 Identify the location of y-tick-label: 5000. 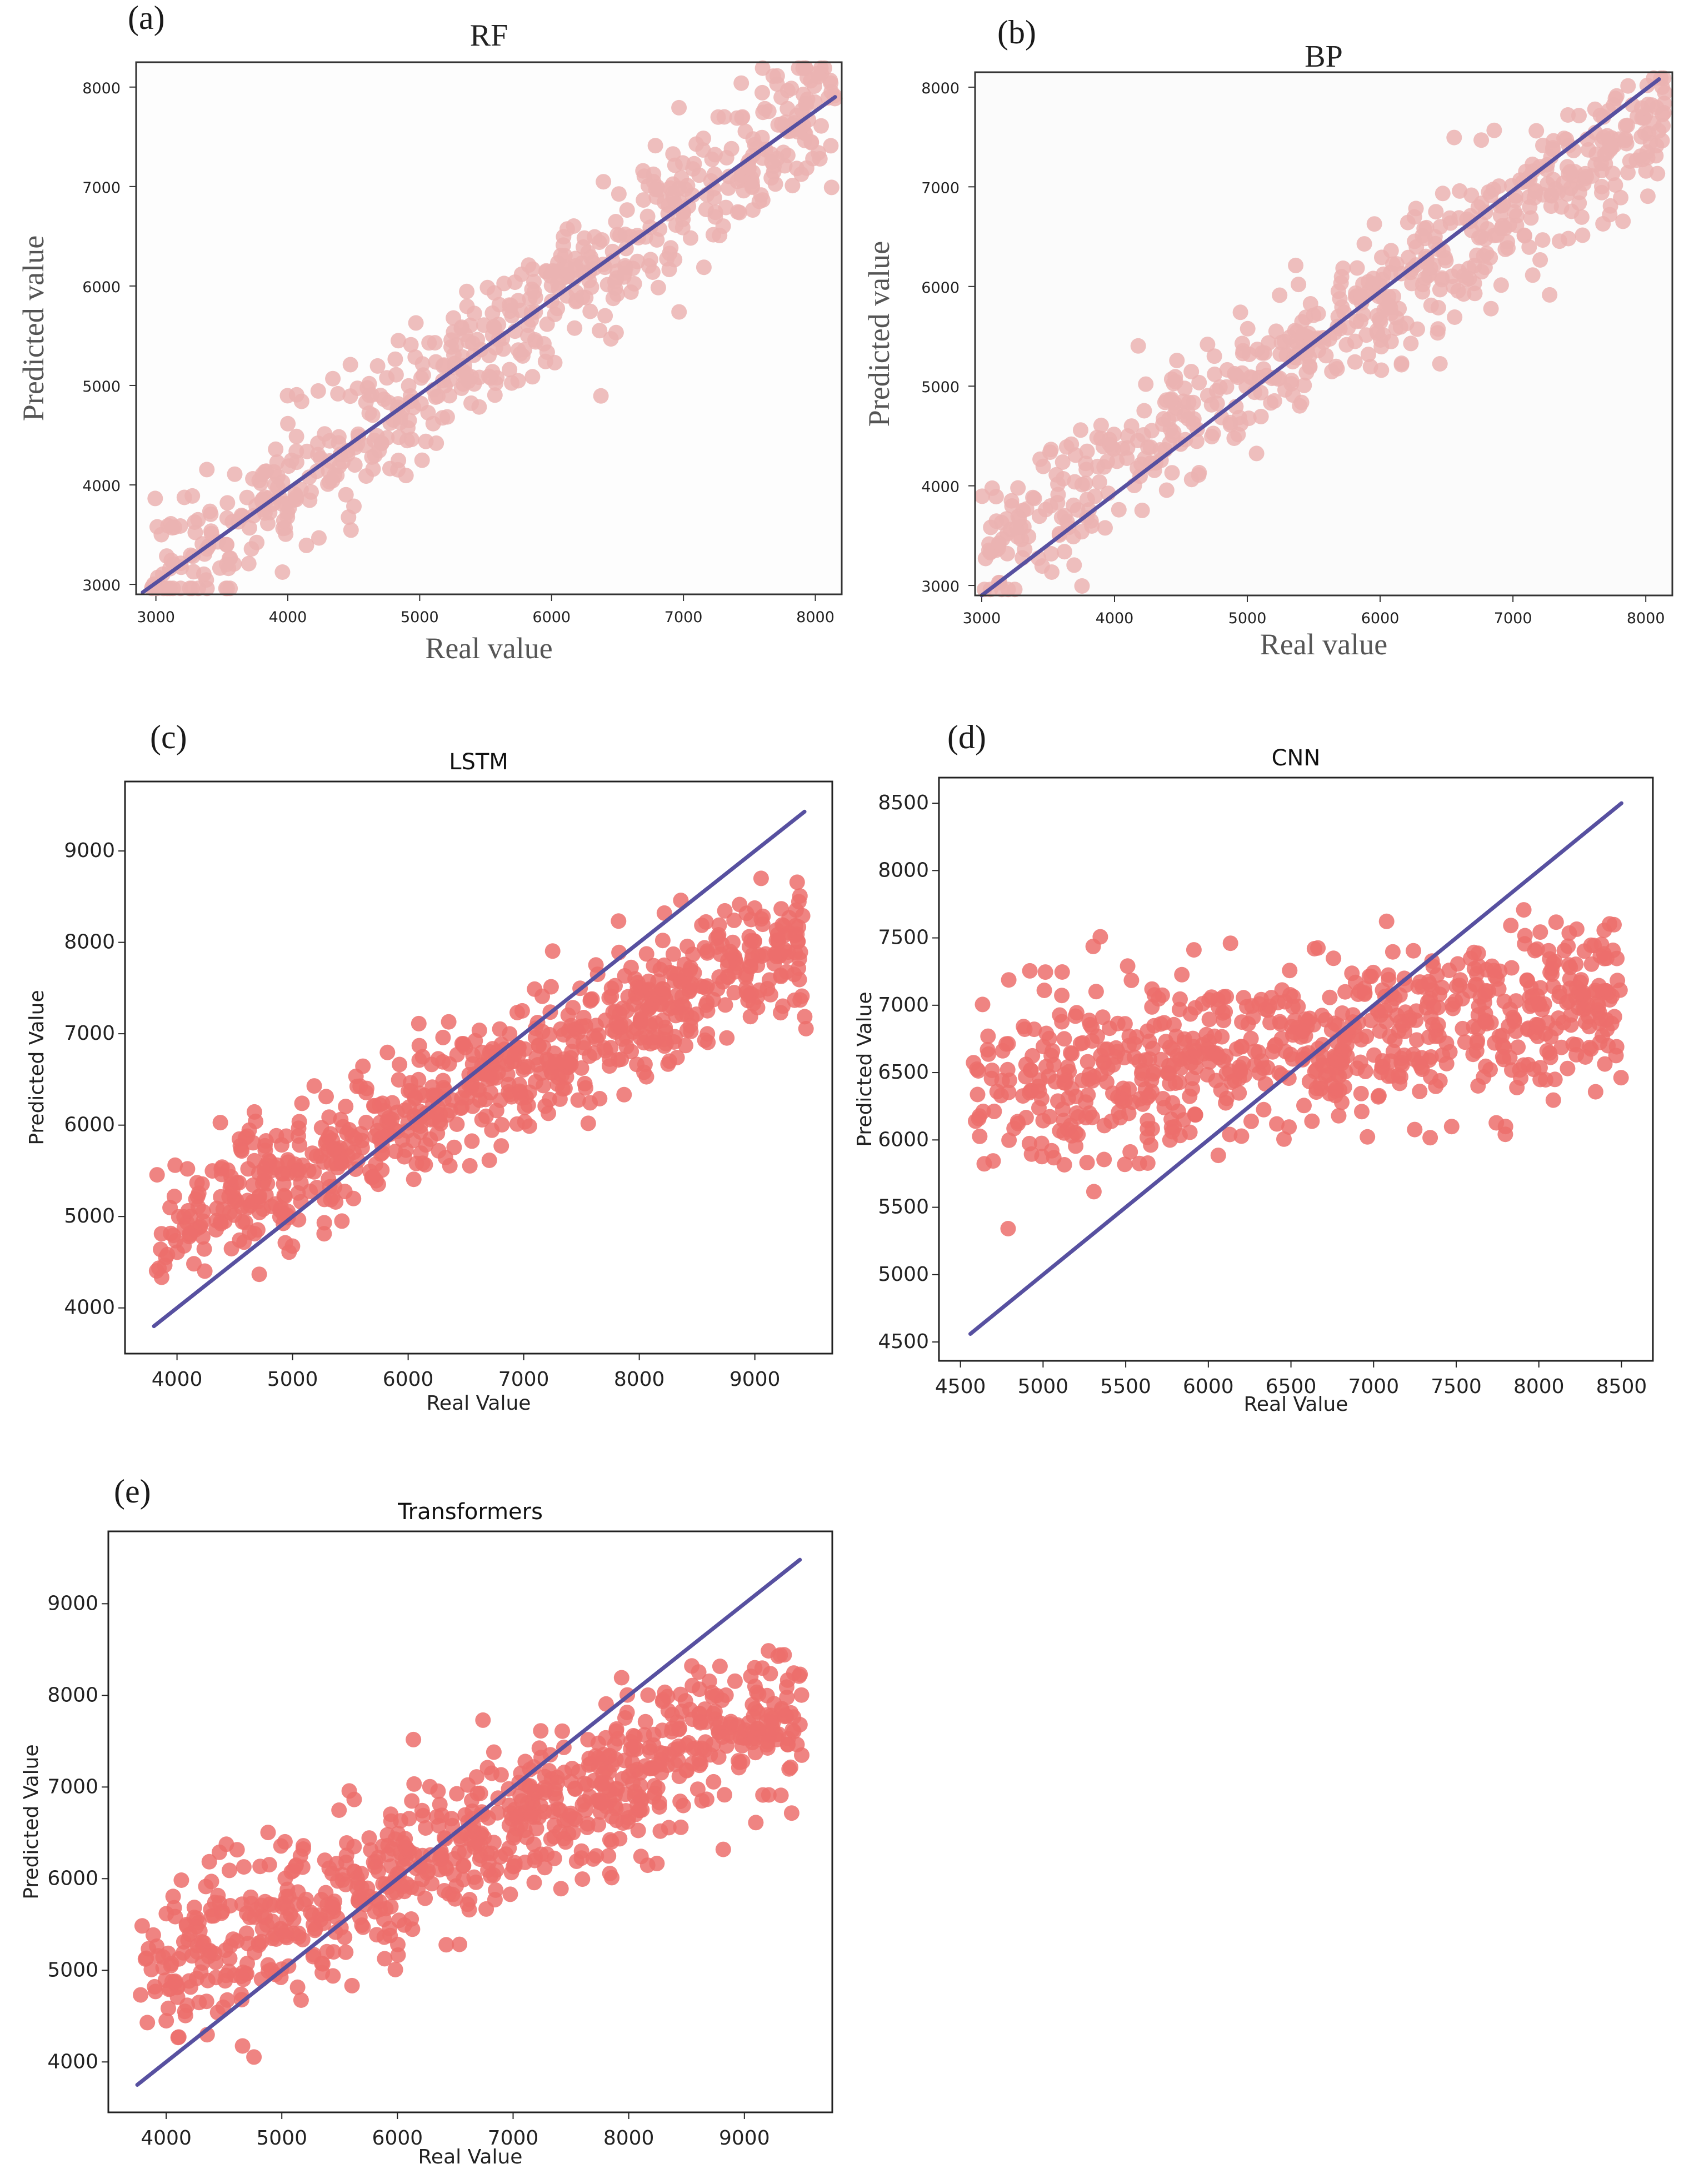
(72, 1969).